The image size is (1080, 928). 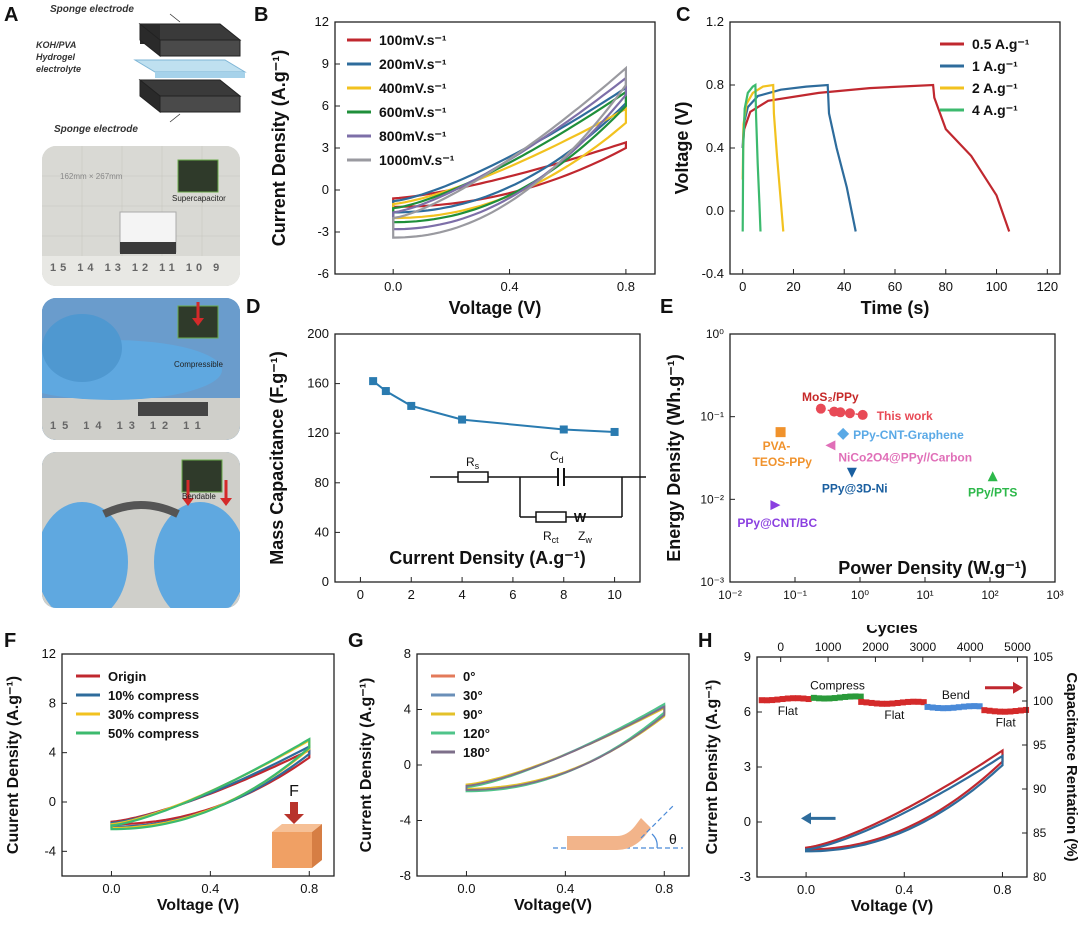 What do you see at coordinates (855, 489) in the screenshot?
I see `comparison-label: PPy@3D-Ni` at bounding box center [855, 489].